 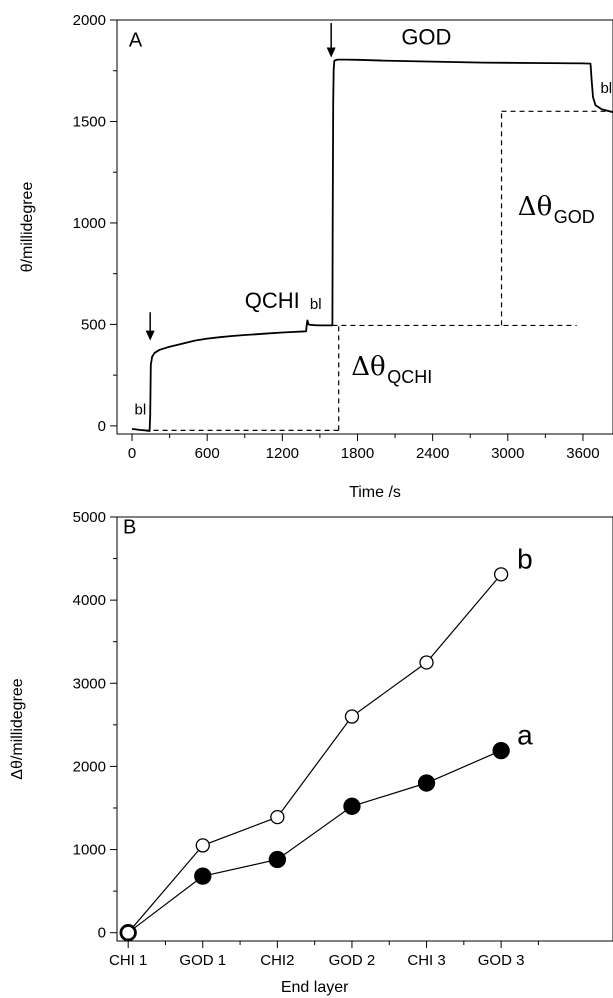 I want to click on panel-a-x-tick-label: 0, so click(x=132, y=453).